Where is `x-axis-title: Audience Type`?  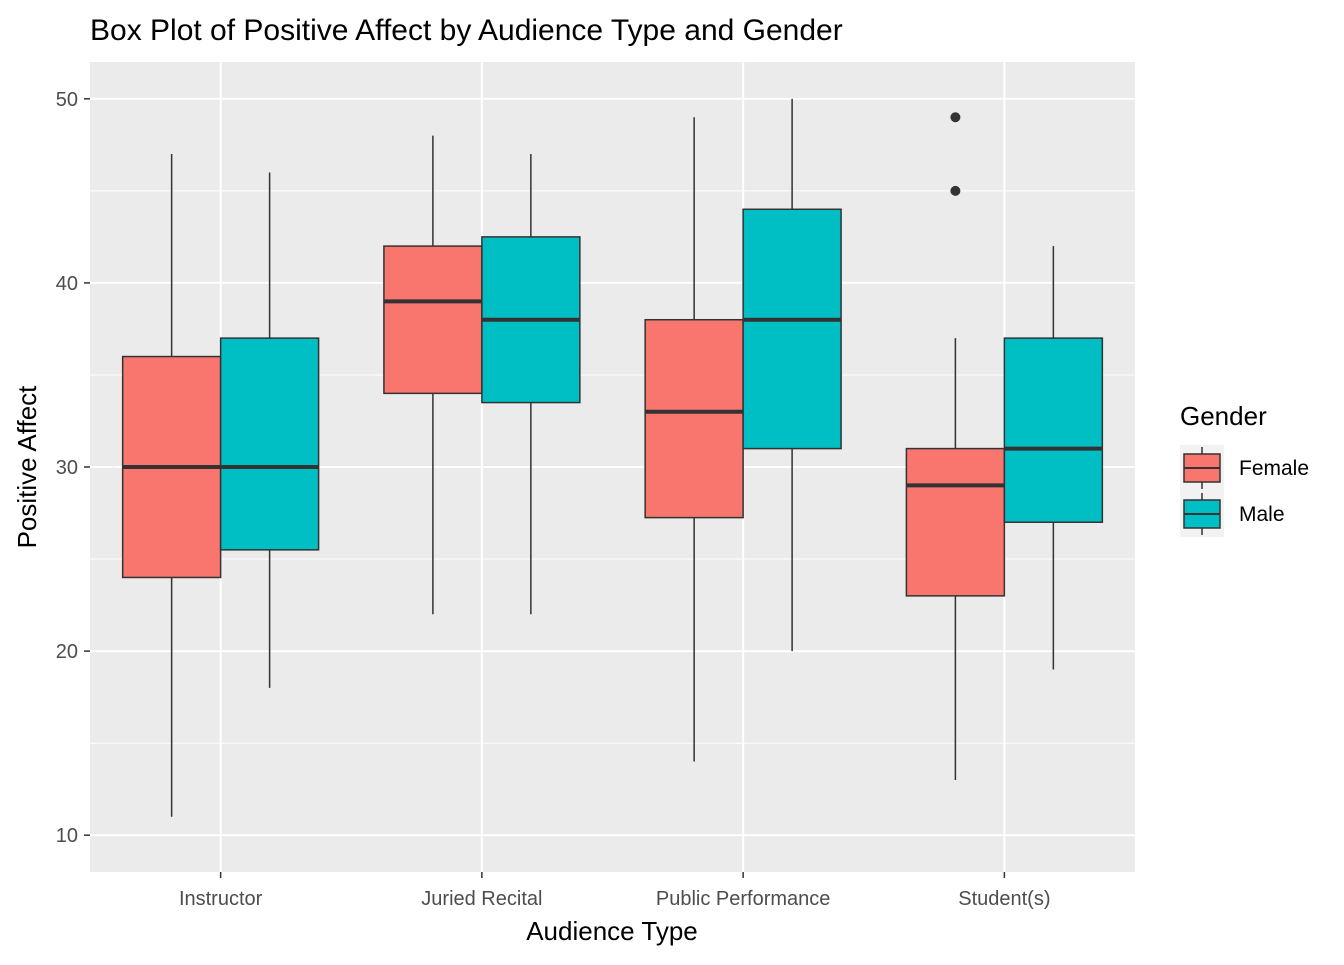
x-axis-title: Audience Type is located at coordinates (612, 931).